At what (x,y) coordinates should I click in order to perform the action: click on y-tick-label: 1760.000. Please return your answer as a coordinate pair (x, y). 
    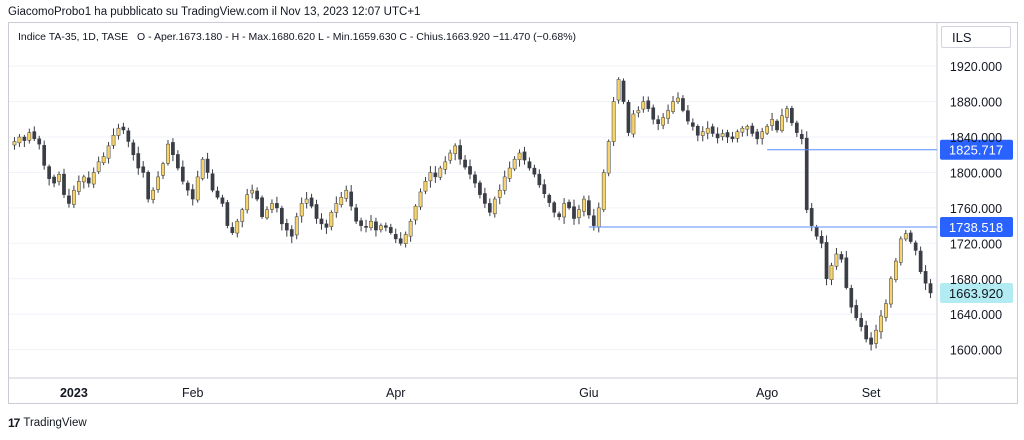
    Looking at the image, I should click on (976, 209).